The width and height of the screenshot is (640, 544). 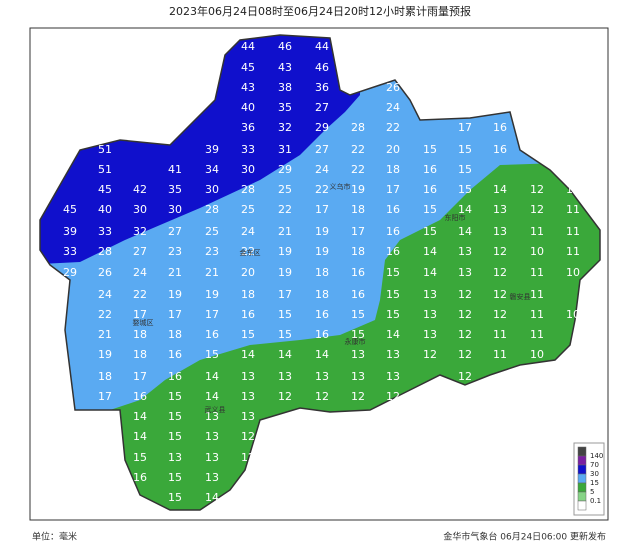 I want to click on rain-value: 43, so click(x=285, y=67).